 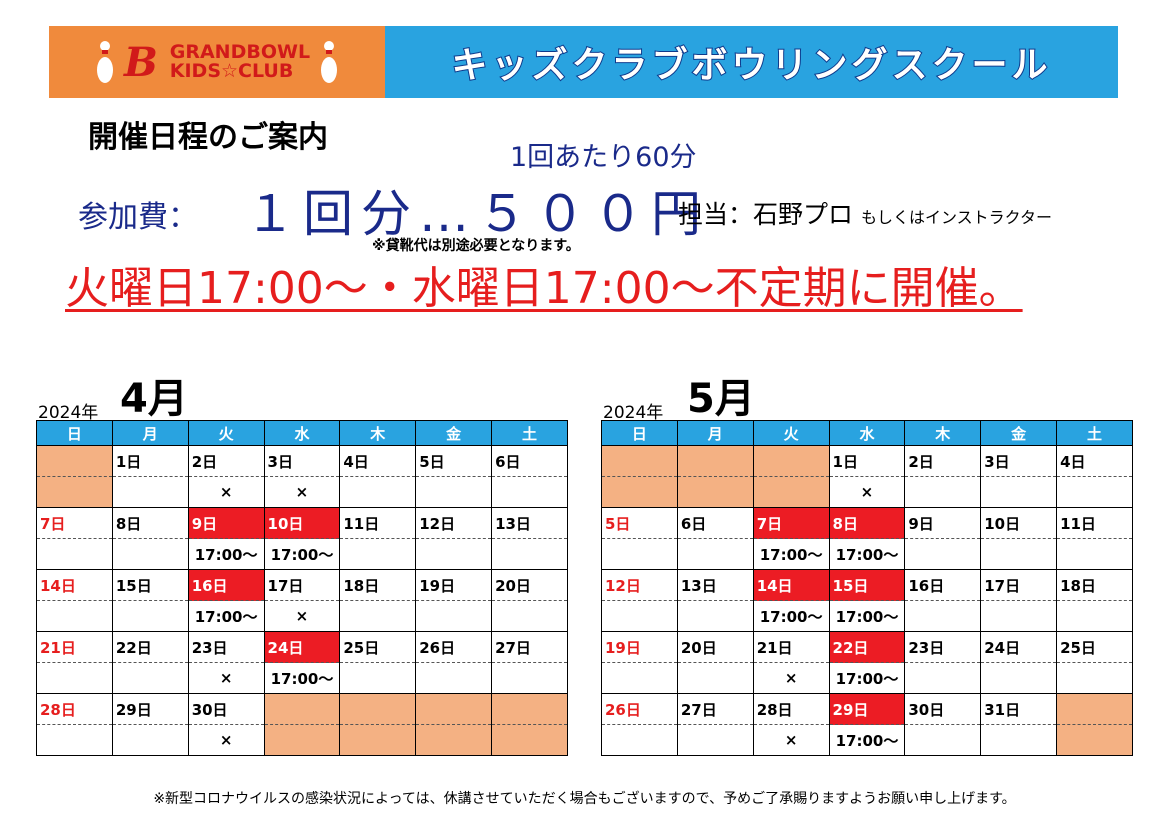 I want to click on day-cell: 10日, so click(x=1019, y=523).